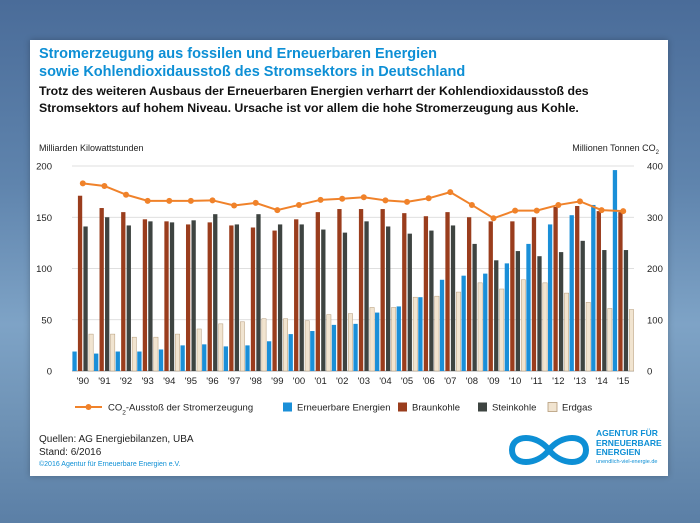  I want to click on y-tick-right: 200, so click(655, 269).